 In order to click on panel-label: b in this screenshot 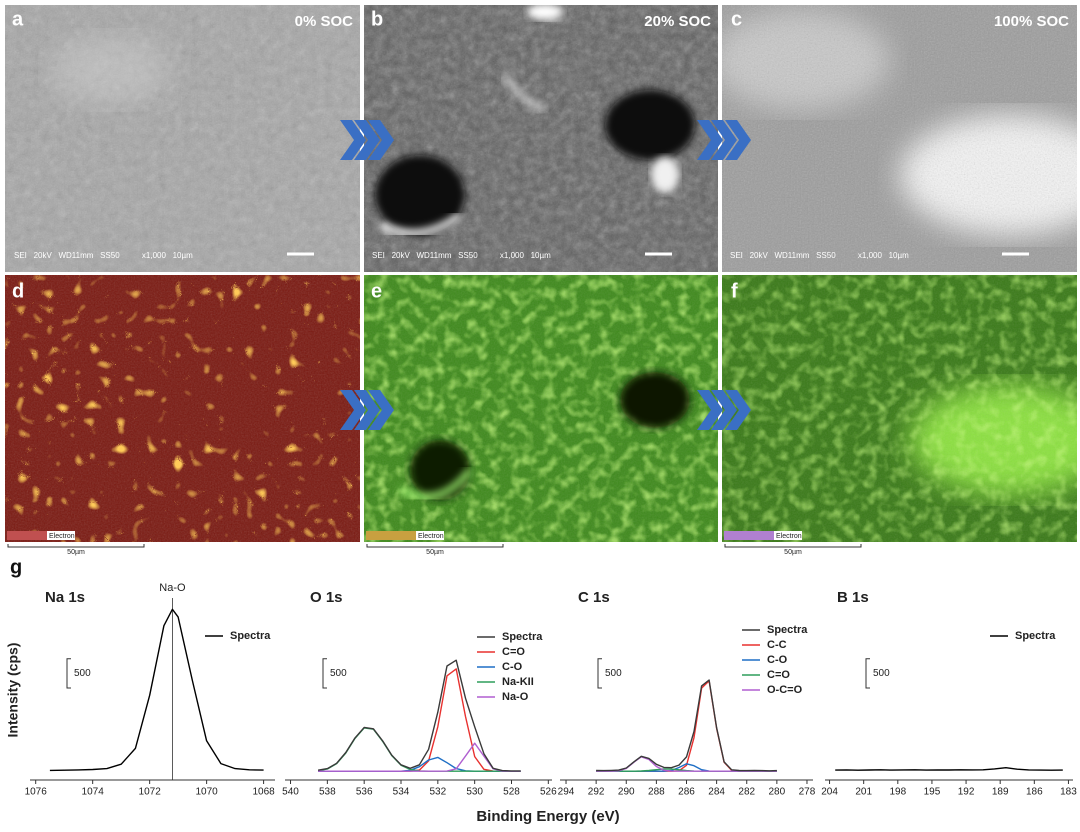, I will do `click(377, 19)`.